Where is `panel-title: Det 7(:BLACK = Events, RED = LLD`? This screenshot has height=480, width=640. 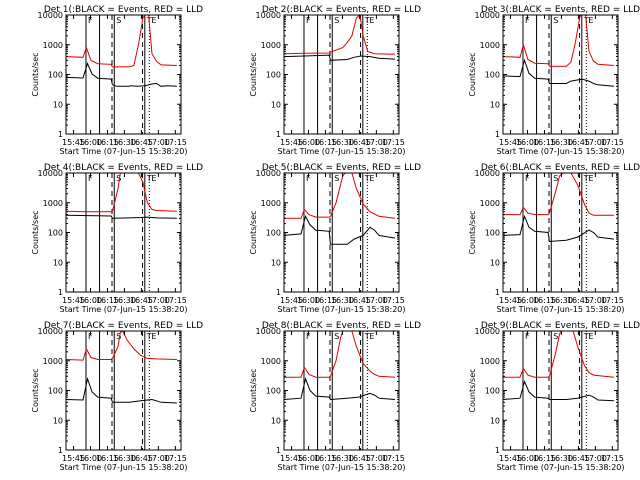
panel-title: Det 7(:BLACK = Events, RED = LLD is located at coordinates (123, 326).